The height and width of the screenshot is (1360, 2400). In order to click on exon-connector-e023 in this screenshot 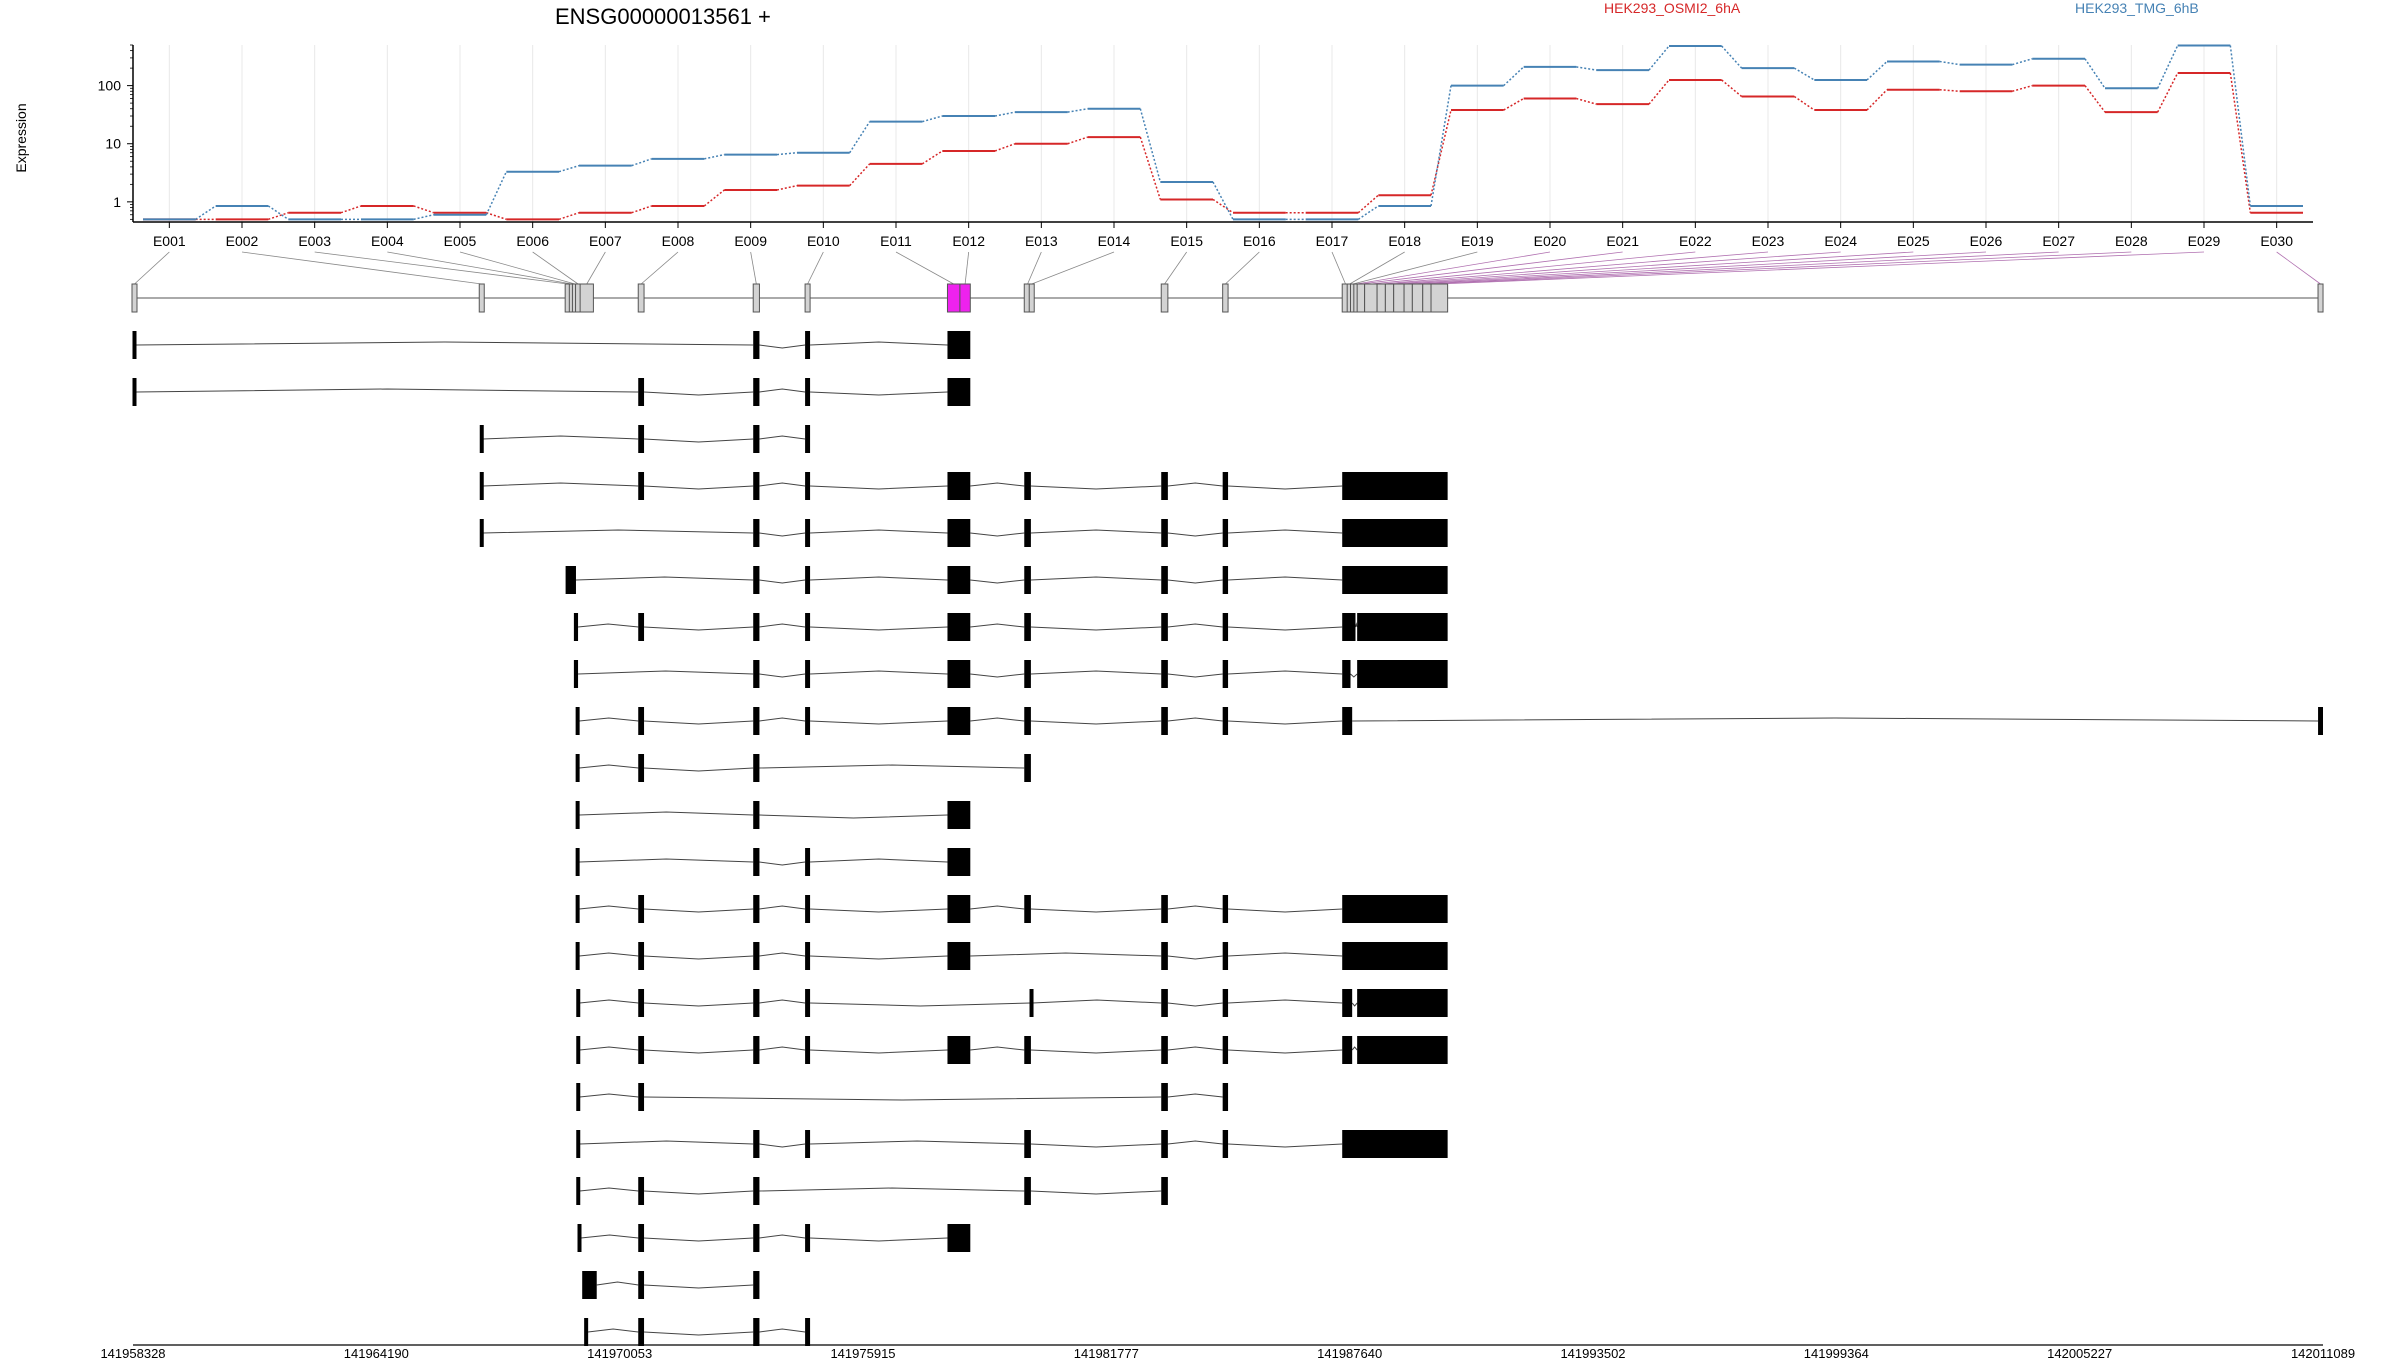, I will do `click(1575, 268)`.